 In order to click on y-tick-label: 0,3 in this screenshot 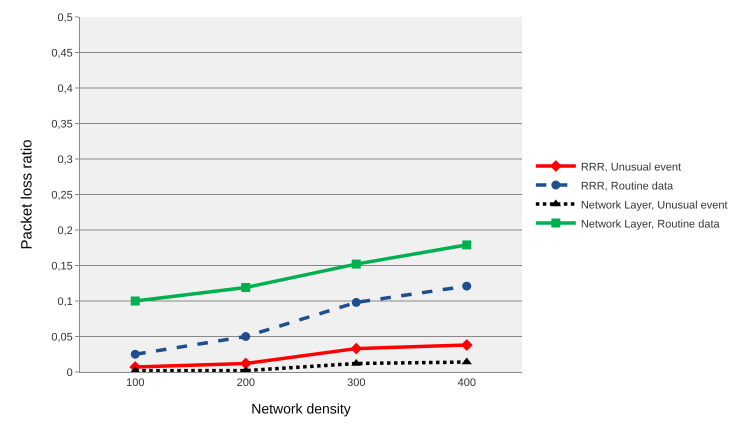, I will do `click(65, 160)`.